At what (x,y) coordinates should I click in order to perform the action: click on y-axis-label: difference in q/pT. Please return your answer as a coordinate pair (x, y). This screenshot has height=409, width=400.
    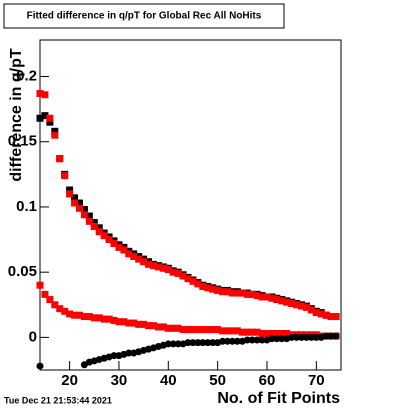
    Looking at the image, I should click on (16, 115).